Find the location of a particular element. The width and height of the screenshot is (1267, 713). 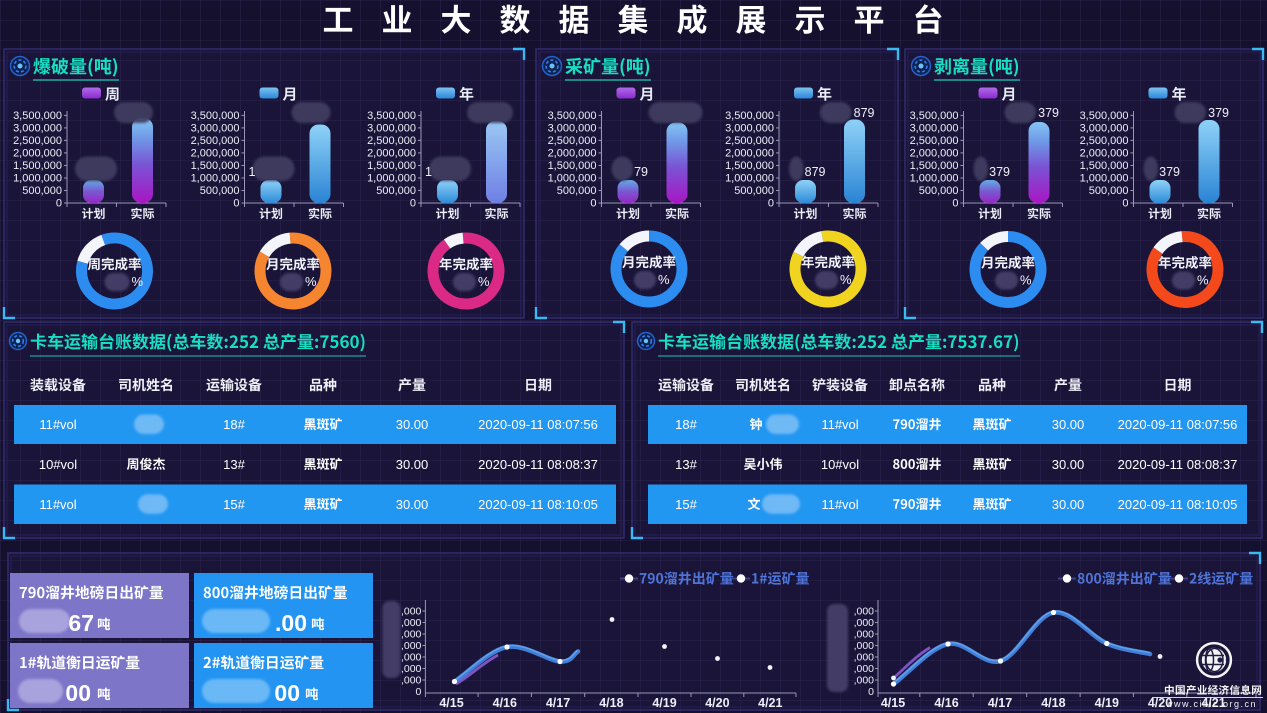

svg-text: 1 is located at coordinates (252, 172).